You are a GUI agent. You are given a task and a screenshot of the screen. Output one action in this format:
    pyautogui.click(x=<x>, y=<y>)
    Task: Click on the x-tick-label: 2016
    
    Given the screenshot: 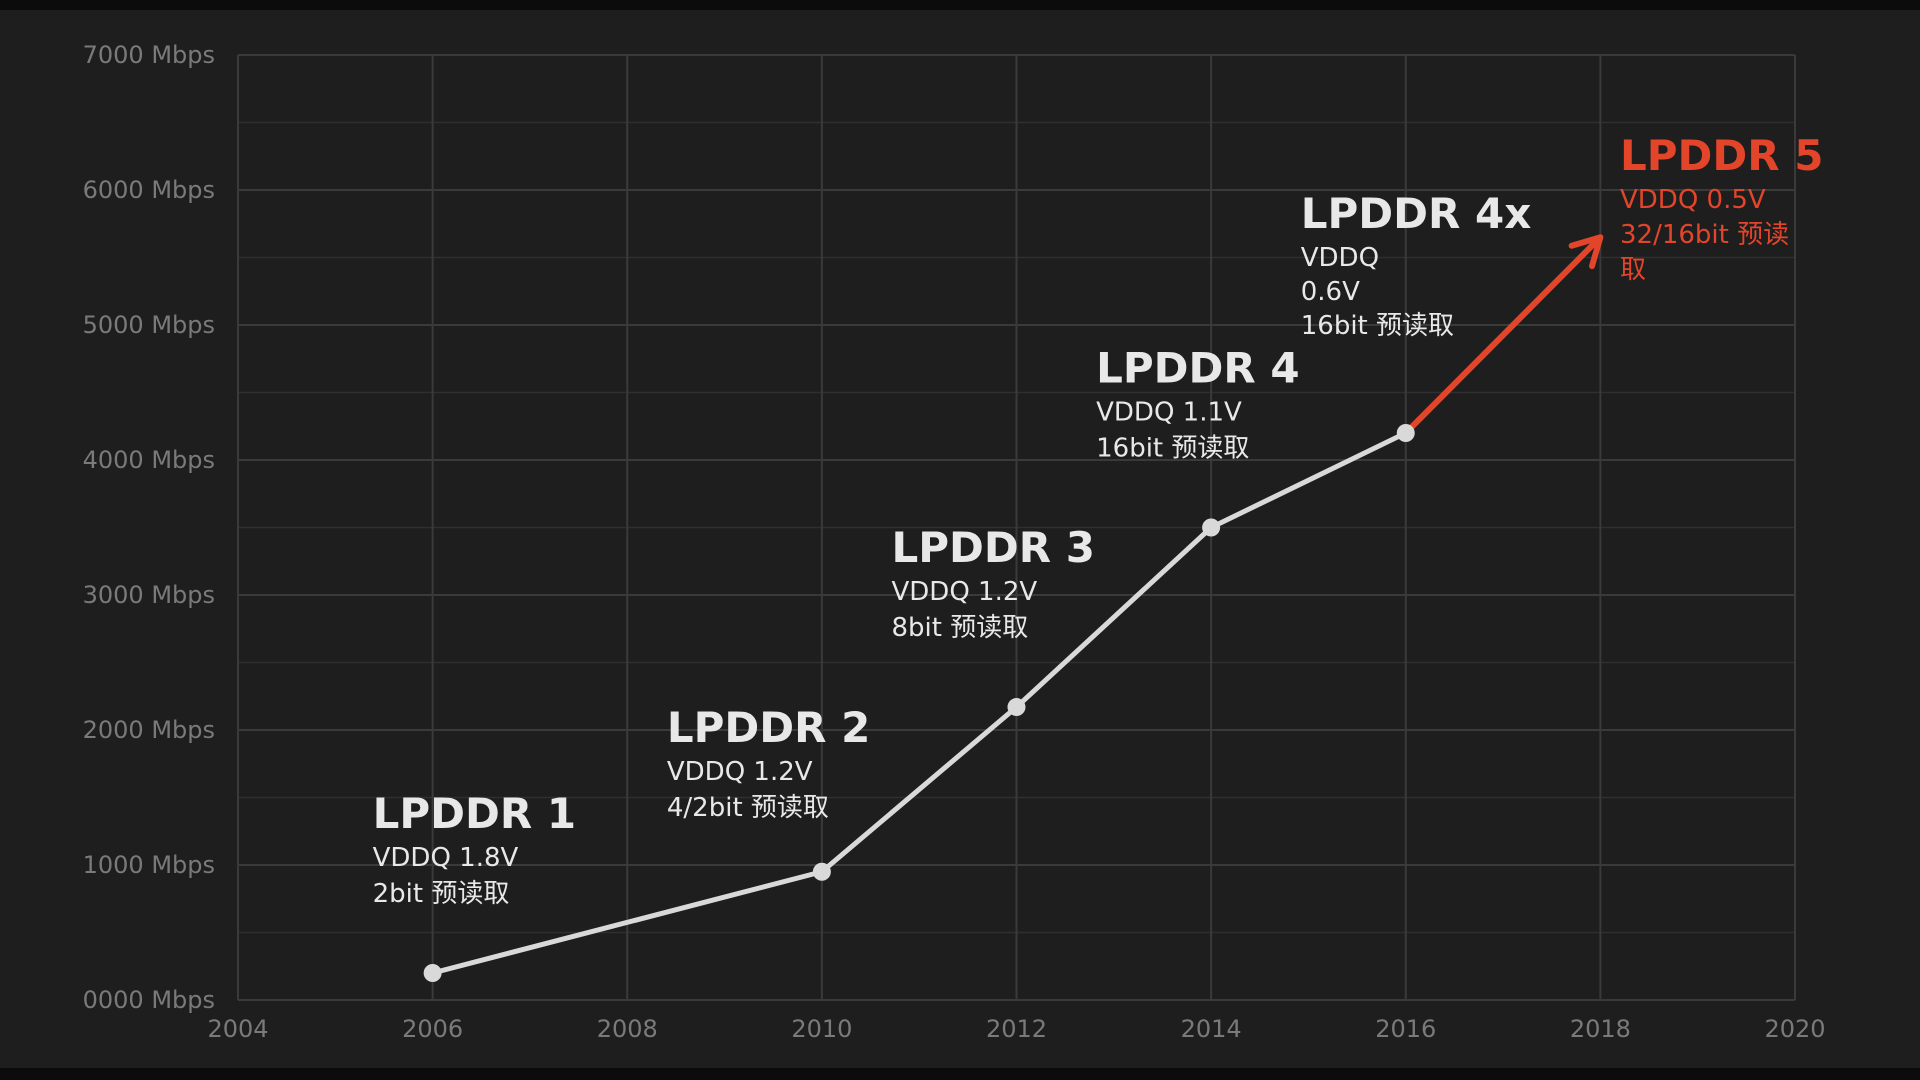 What is the action you would take?
    pyautogui.click(x=1405, y=1029)
    